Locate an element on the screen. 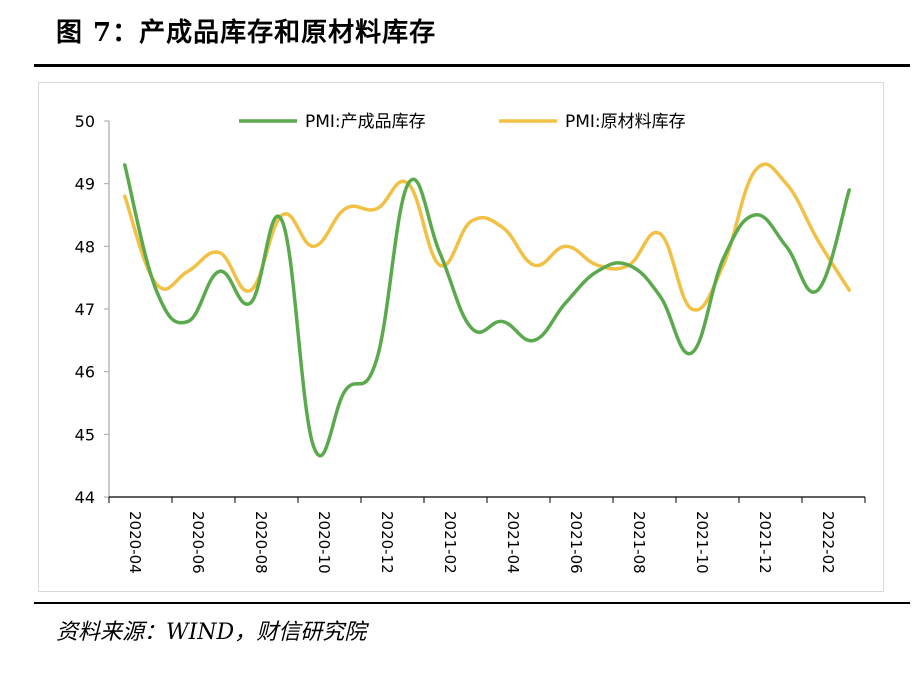  x-tick-label: 2020-08 is located at coordinates (261, 542).